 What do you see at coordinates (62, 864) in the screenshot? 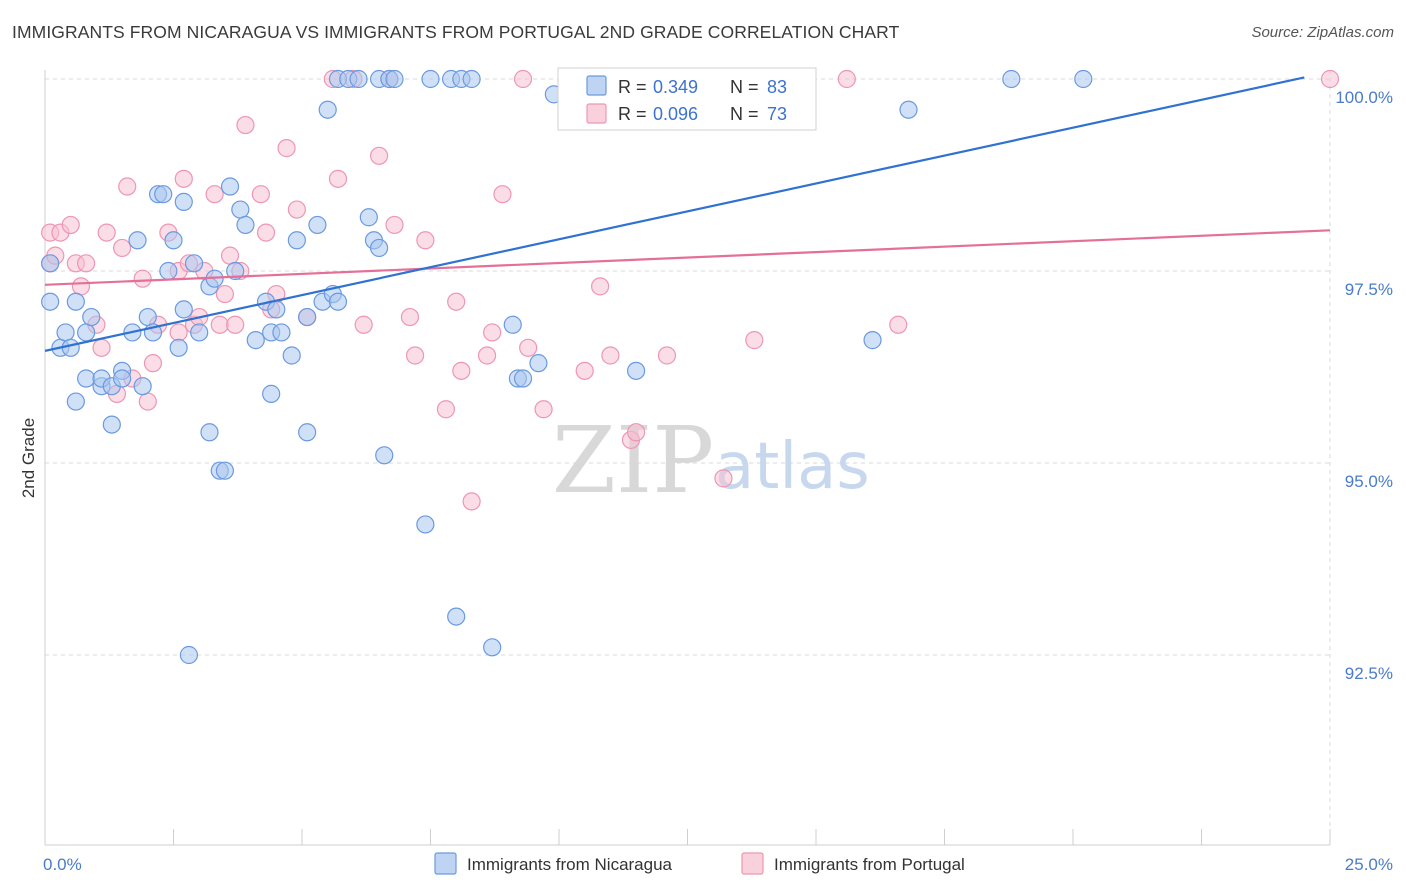
I see `x-tick-label: 0.0%` at bounding box center [62, 864].